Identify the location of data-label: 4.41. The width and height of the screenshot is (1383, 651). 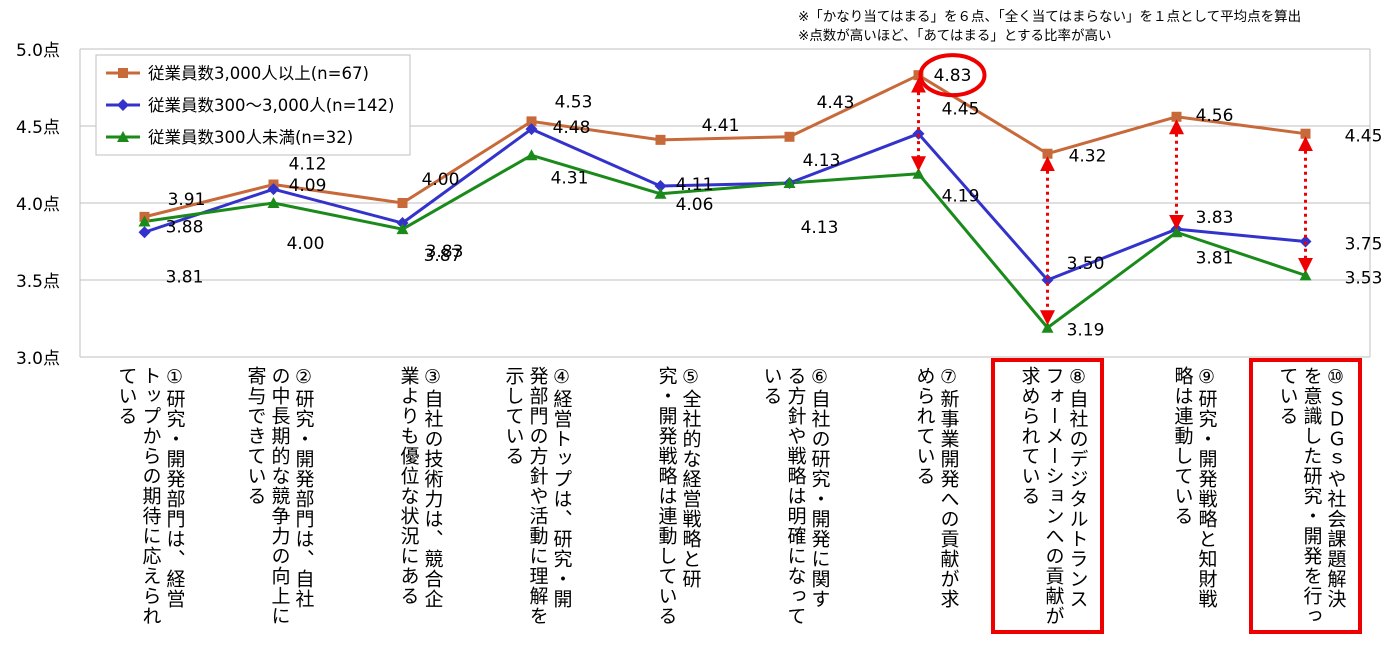
(721, 126).